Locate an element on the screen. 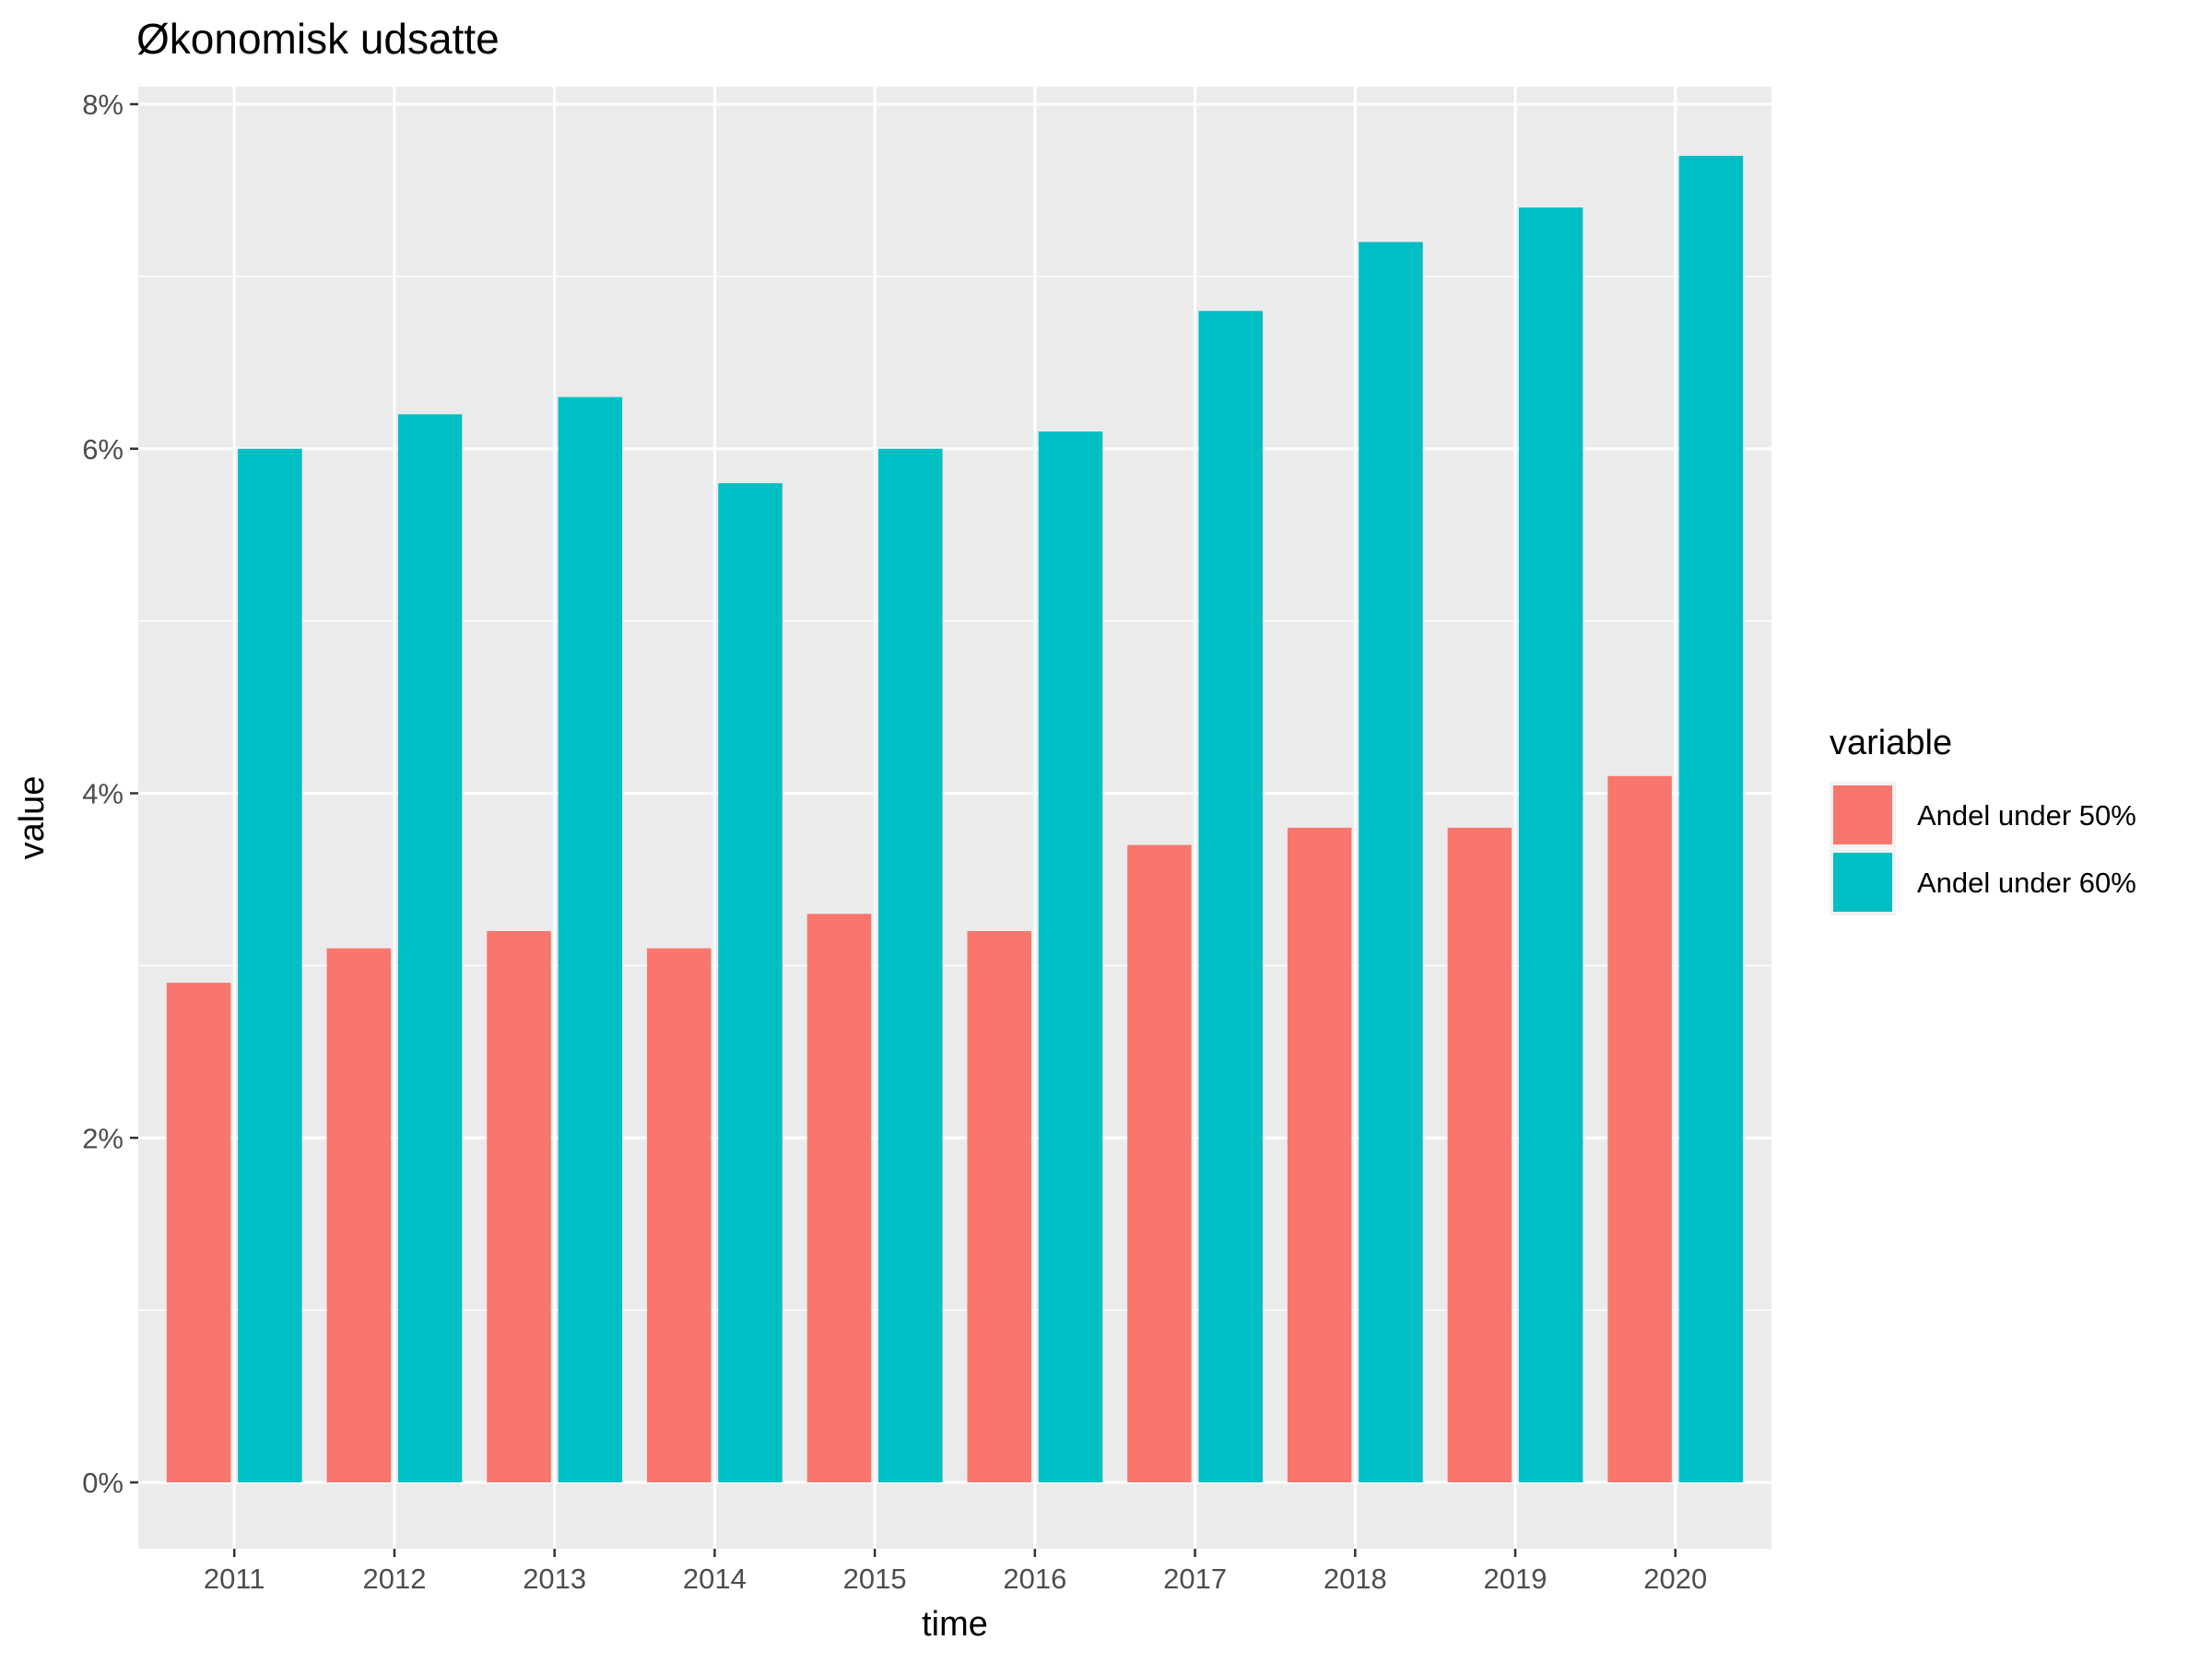  legend-title: variable is located at coordinates (1891, 743).